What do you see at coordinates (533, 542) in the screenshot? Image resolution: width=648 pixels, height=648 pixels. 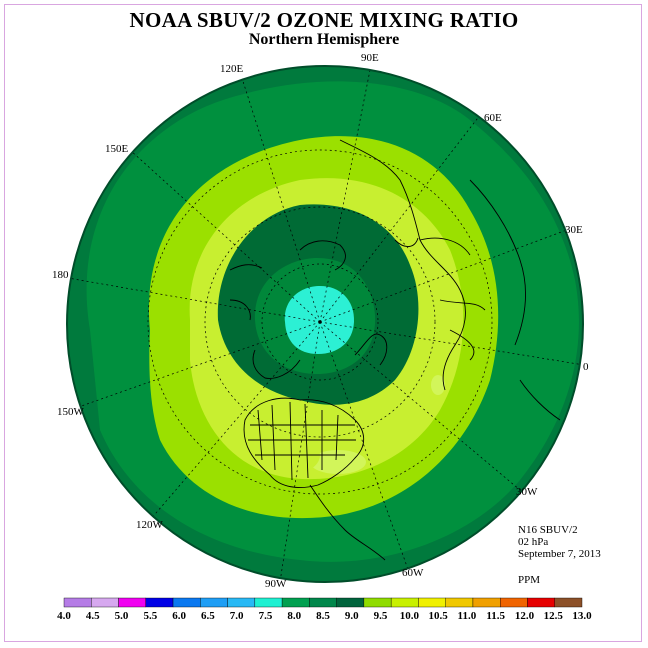 I see `info-level: 02 hPa` at bounding box center [533, 542].